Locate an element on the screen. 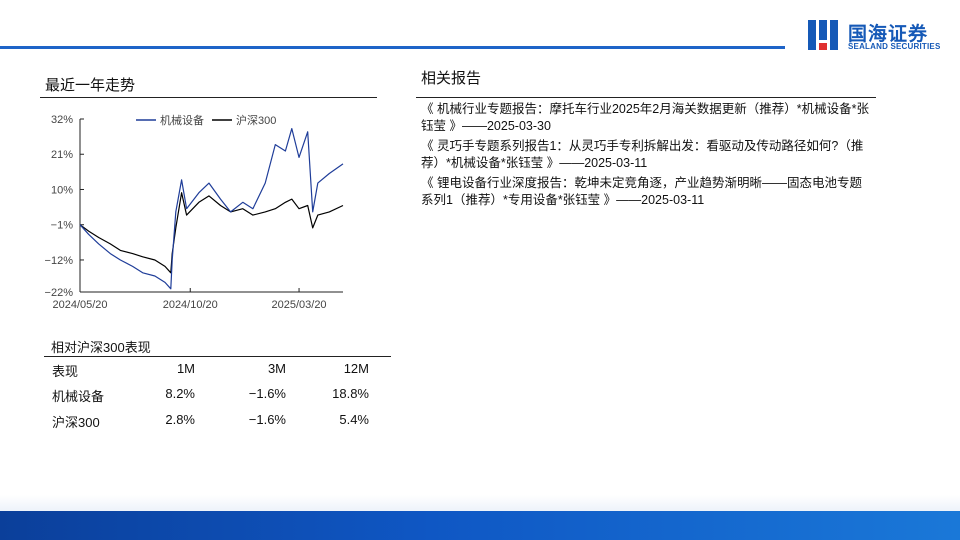 This screenshot has width=960, height=540. y-tick-label: −12% is located at coordinates (59, 261).